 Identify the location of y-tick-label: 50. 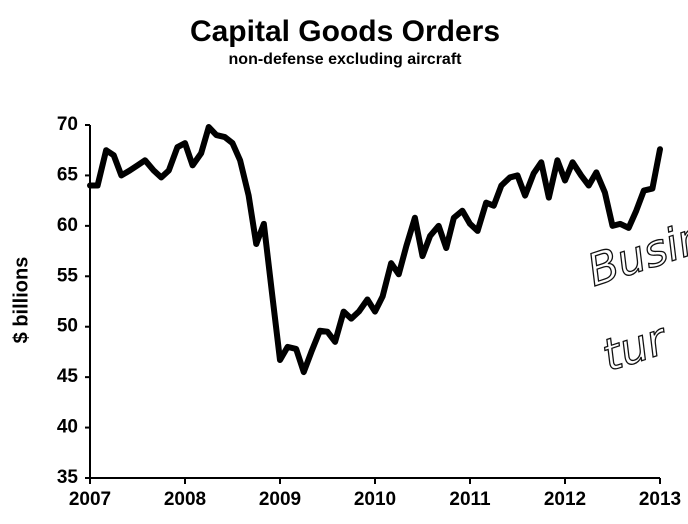
(67, 326).